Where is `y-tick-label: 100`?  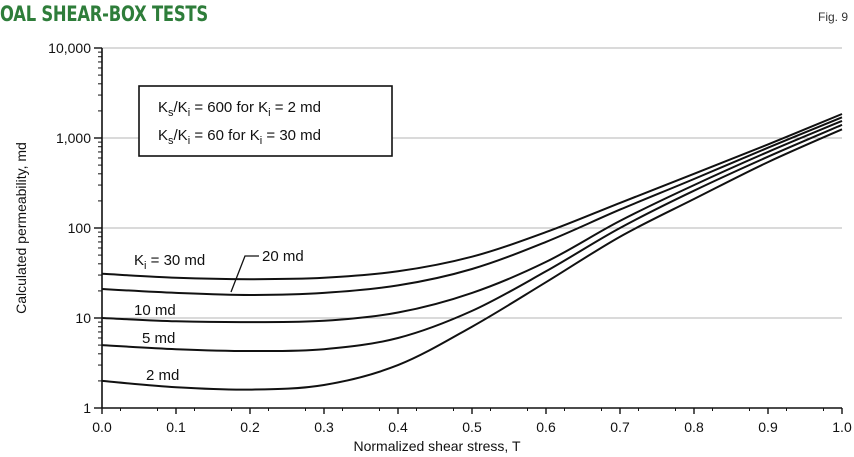
y-tick-label: 100 is located at coordinates (80, 228).